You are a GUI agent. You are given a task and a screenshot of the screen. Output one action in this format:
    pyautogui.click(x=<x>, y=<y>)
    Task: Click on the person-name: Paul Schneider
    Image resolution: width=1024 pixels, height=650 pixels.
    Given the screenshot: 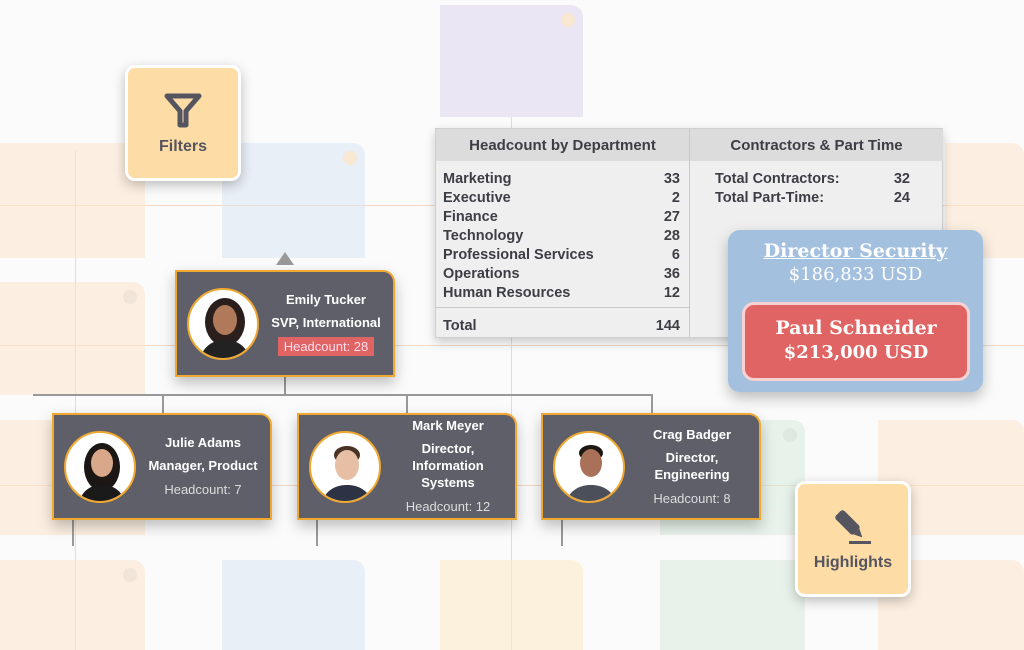 What is the action you would take?
    pyautogui.click(x=856, y=328)
    